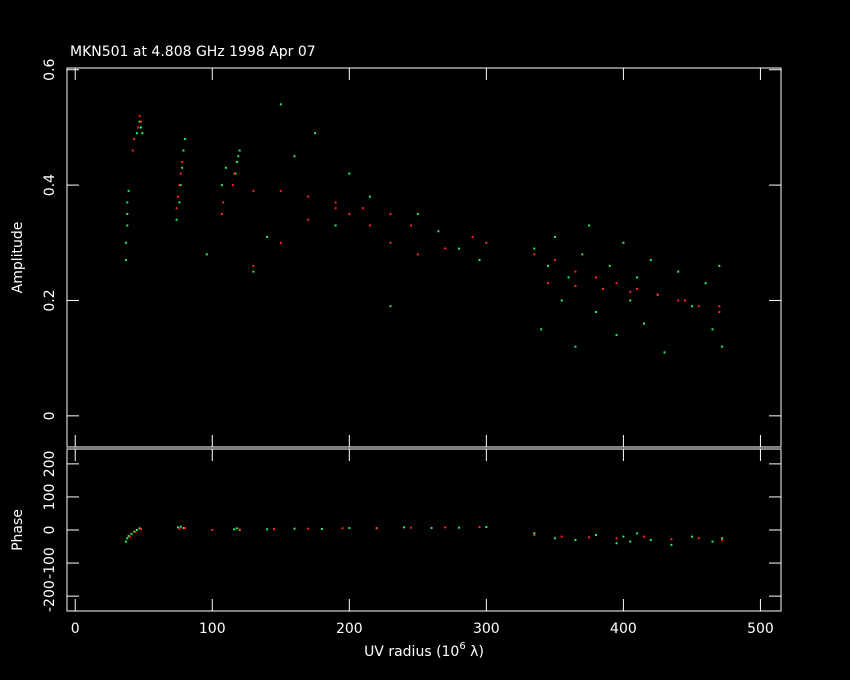  Describe the element at coordinates (50, 300) in the screenshot. I see `y-tick-label: 0.2` at that location.